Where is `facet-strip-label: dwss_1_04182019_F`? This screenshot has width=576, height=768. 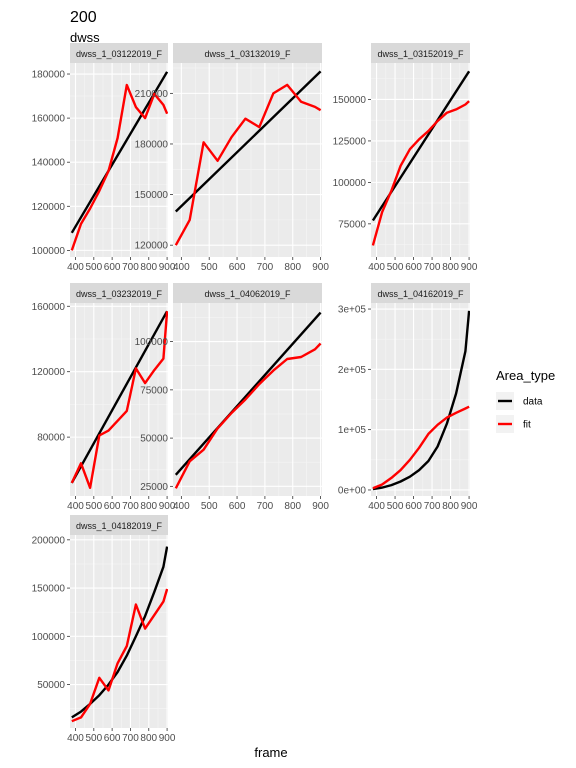 facet-strip-label: dwss_1_04182019_F is located at coordinates (119, 526).